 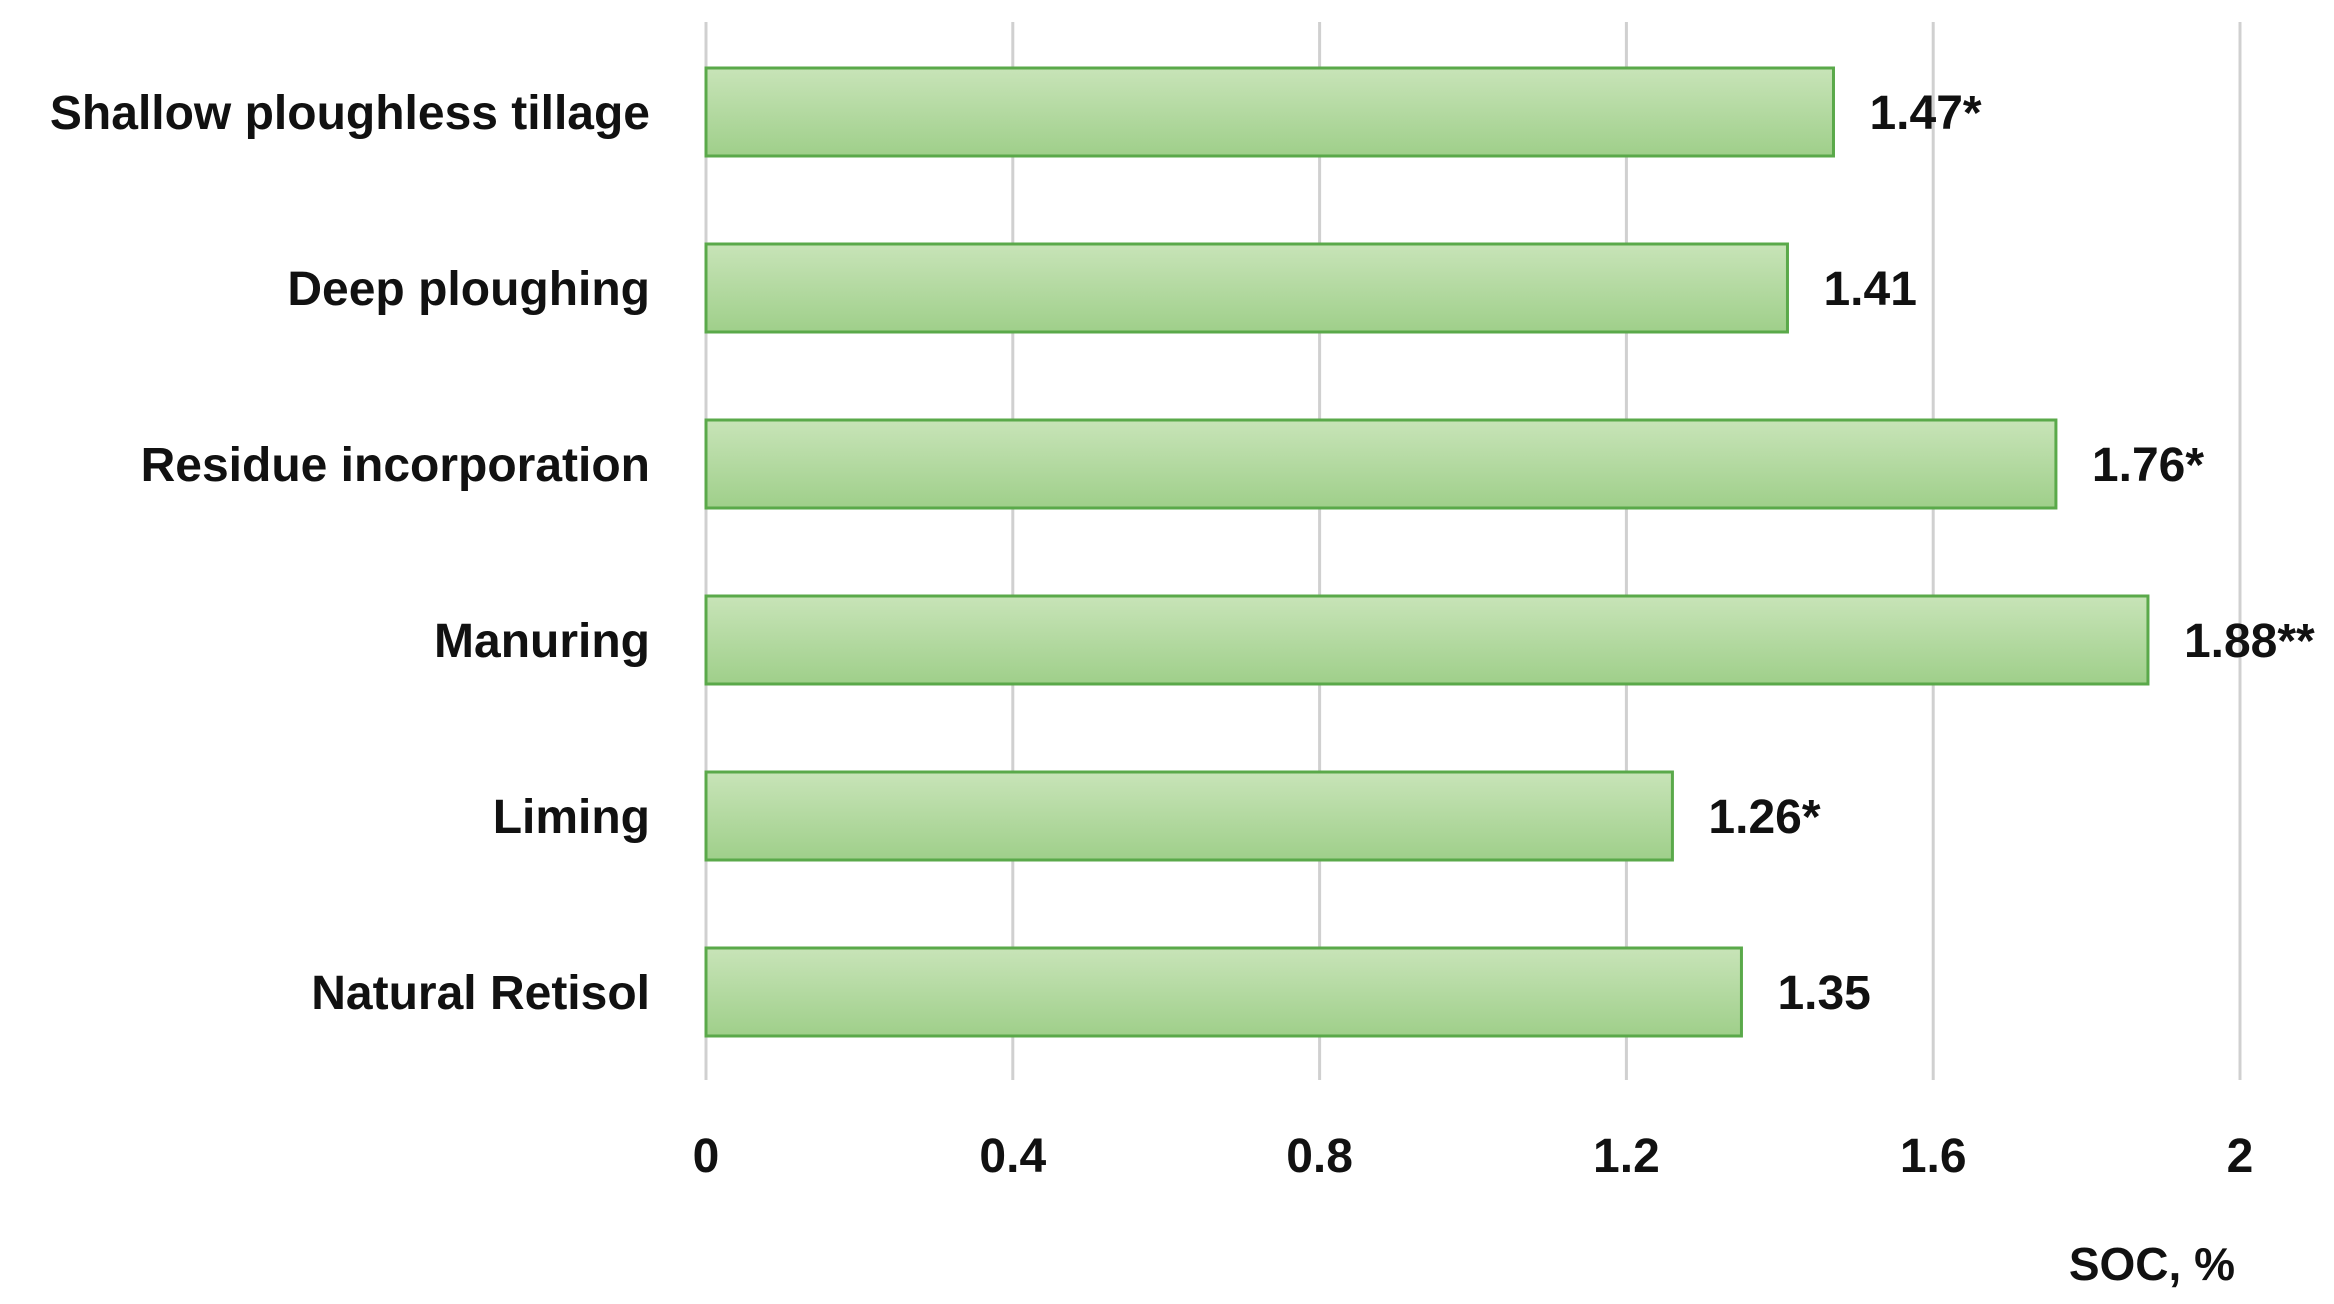 What do you see at coordinates (1473, 1156) in the screenshot?
I see `x-tick-labels: 0 0.4 0.8 1.2 1.6 2` at bounding box center [1473, 1156].